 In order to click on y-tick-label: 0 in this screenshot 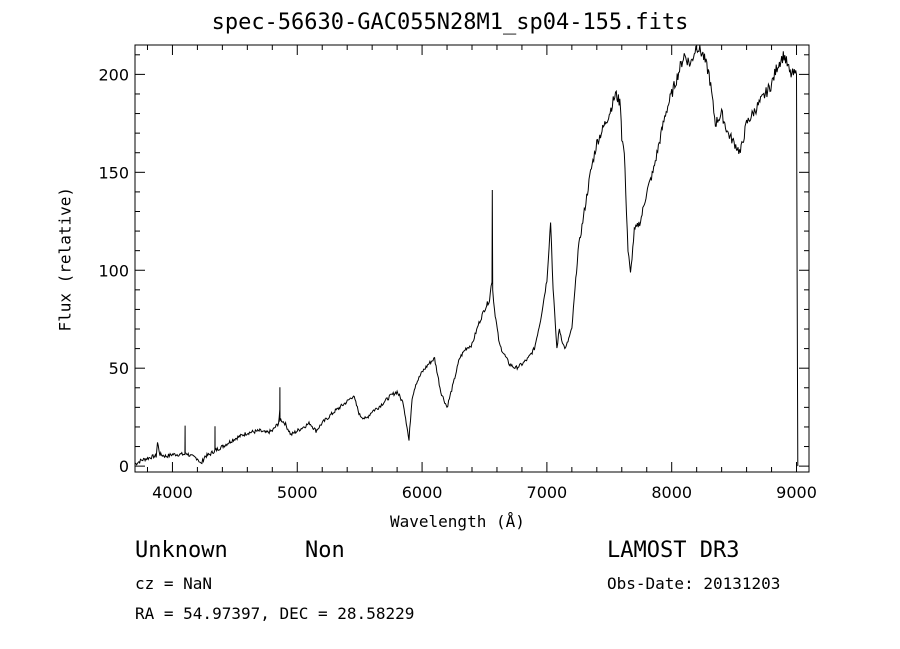, I will do `click(124, 466)`.